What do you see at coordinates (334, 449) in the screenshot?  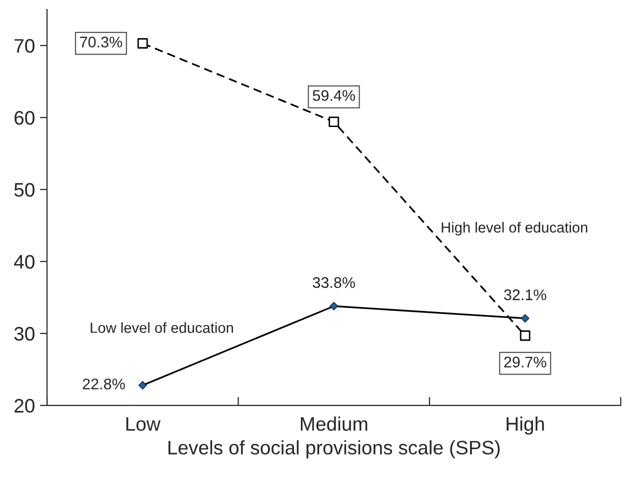 I see `x-axis-title: Levels of social provisions scale (SPS)` at bounding box center [334, 449].